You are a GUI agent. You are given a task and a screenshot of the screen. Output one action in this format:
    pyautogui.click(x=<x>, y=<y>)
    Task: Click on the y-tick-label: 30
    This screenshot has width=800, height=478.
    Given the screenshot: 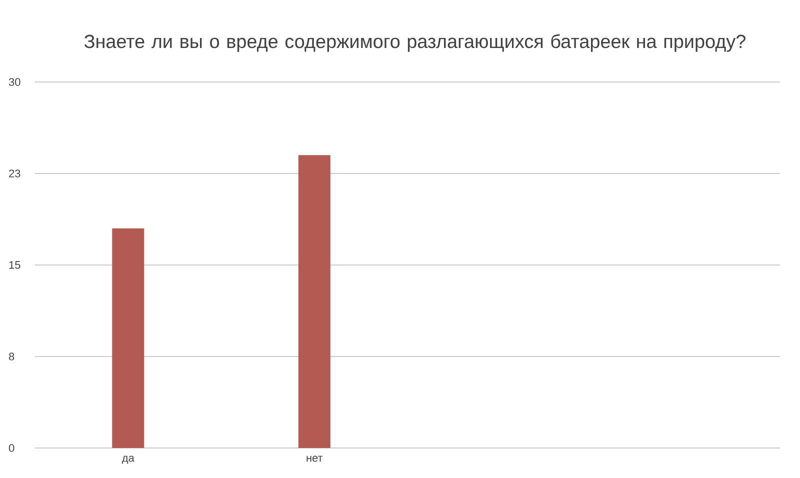 What is the action you would take?
    pyautogui.click(x=14, y=82)
    